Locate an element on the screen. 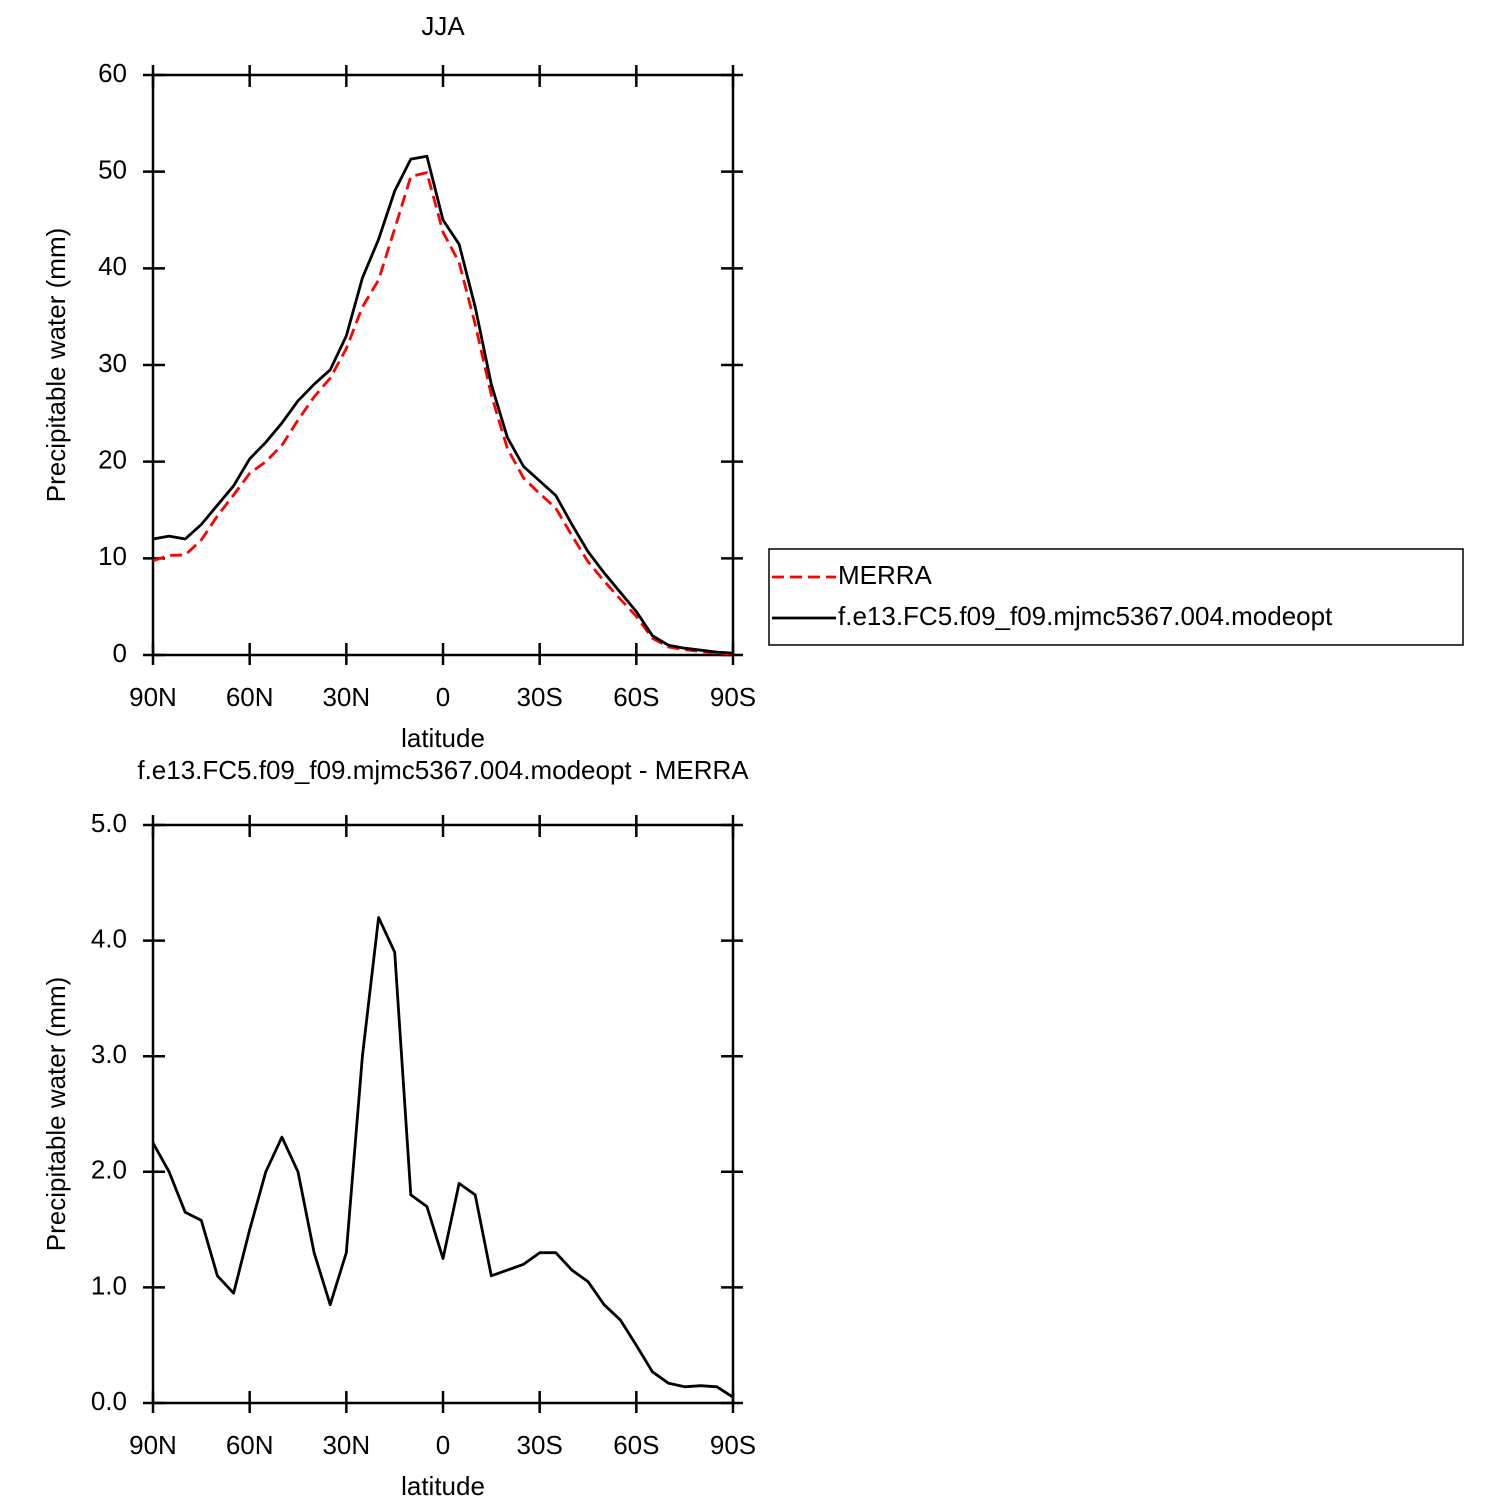 This screenshot has height=1508, width=1508. y-tick-label: 3.0 is located at coordinates (109, 1054).